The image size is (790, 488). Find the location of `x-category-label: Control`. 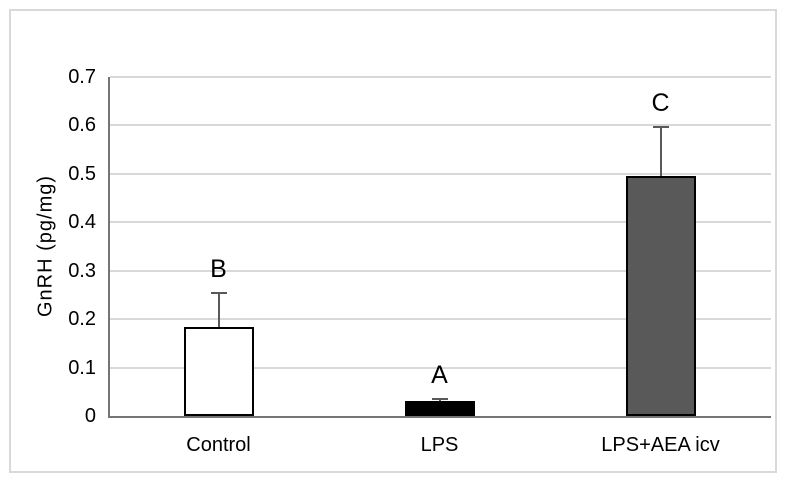

x-category-label: Control is located at coordinates (218, 445).